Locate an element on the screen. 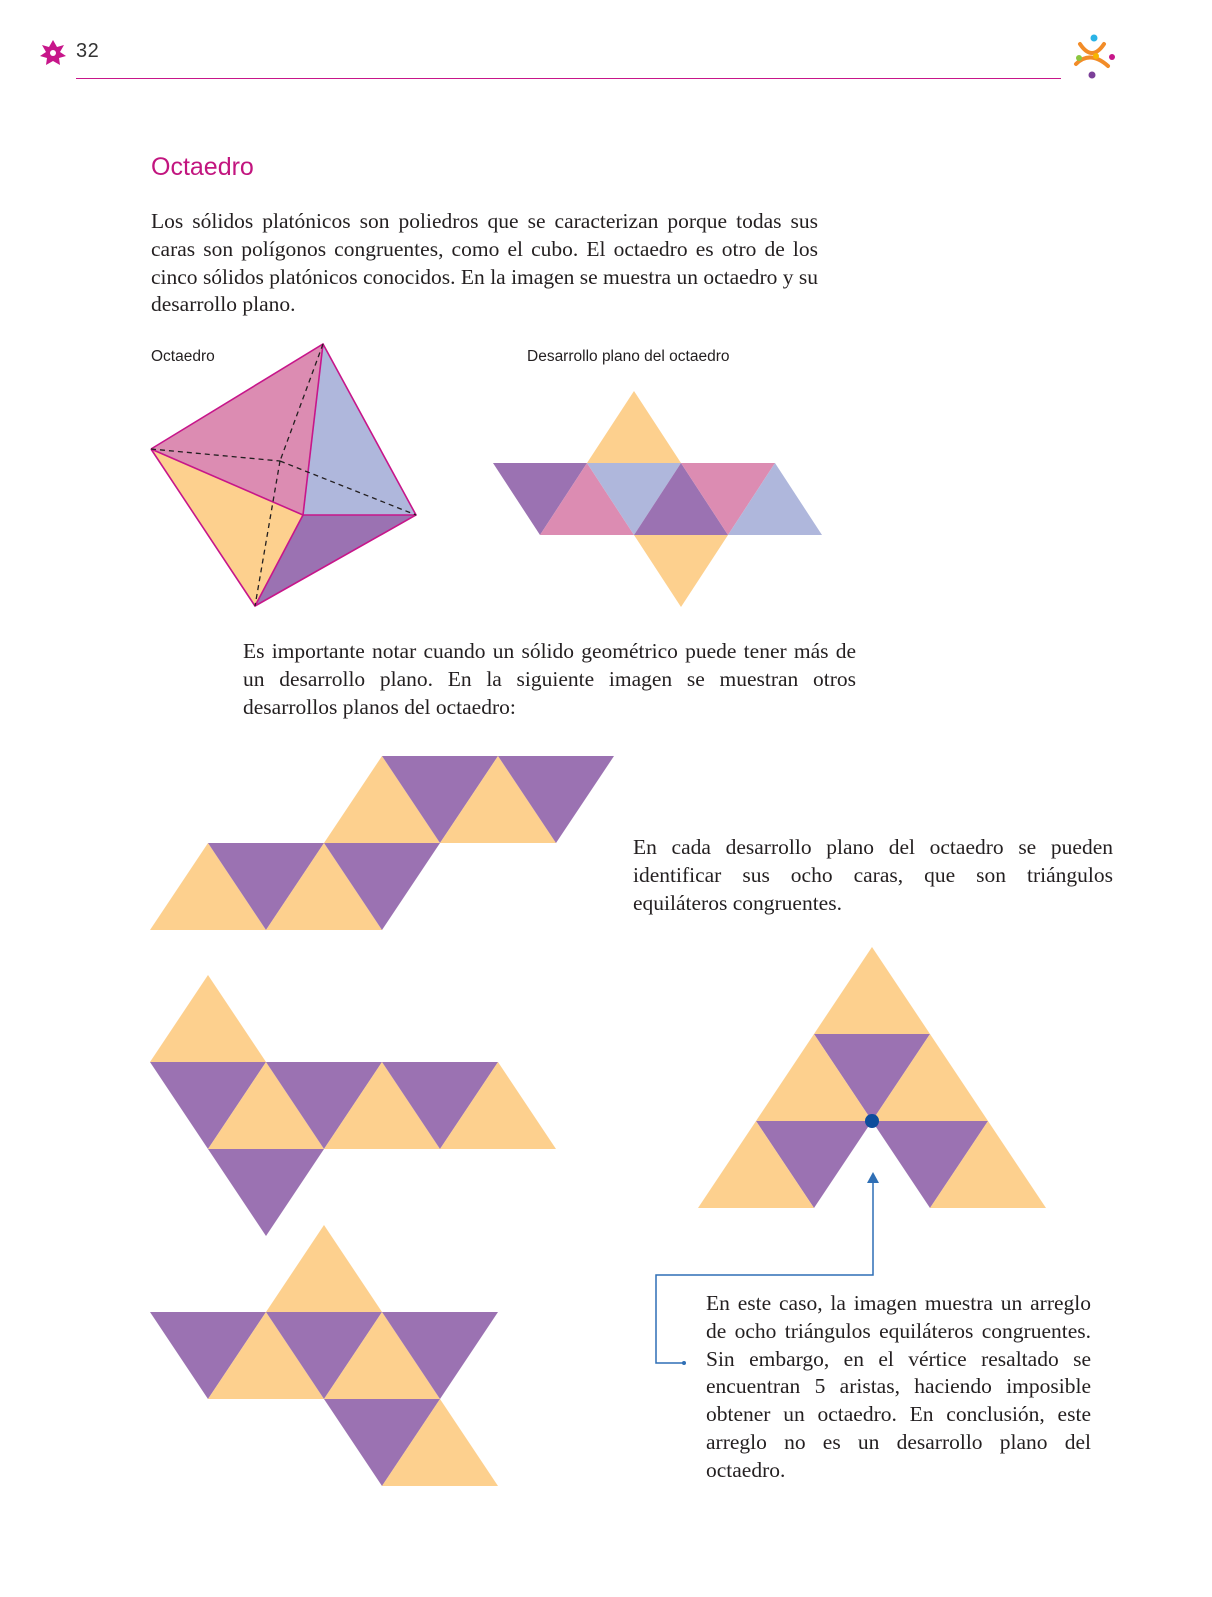 The image size is (1212, 1597). alternate-net-c is located at coordinates (324, 1355).